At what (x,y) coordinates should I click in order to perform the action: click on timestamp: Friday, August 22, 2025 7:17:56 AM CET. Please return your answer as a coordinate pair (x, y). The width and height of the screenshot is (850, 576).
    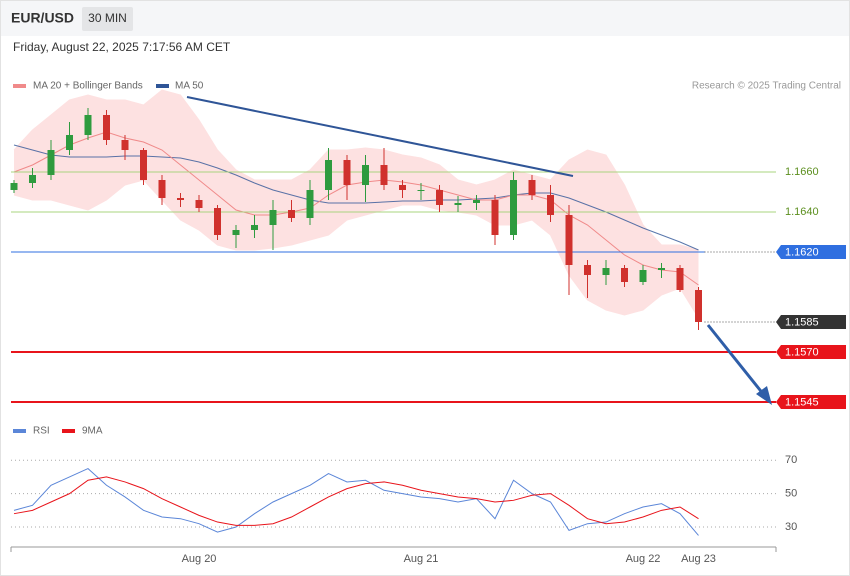
    Looking at the image, I should click on (122, 47).